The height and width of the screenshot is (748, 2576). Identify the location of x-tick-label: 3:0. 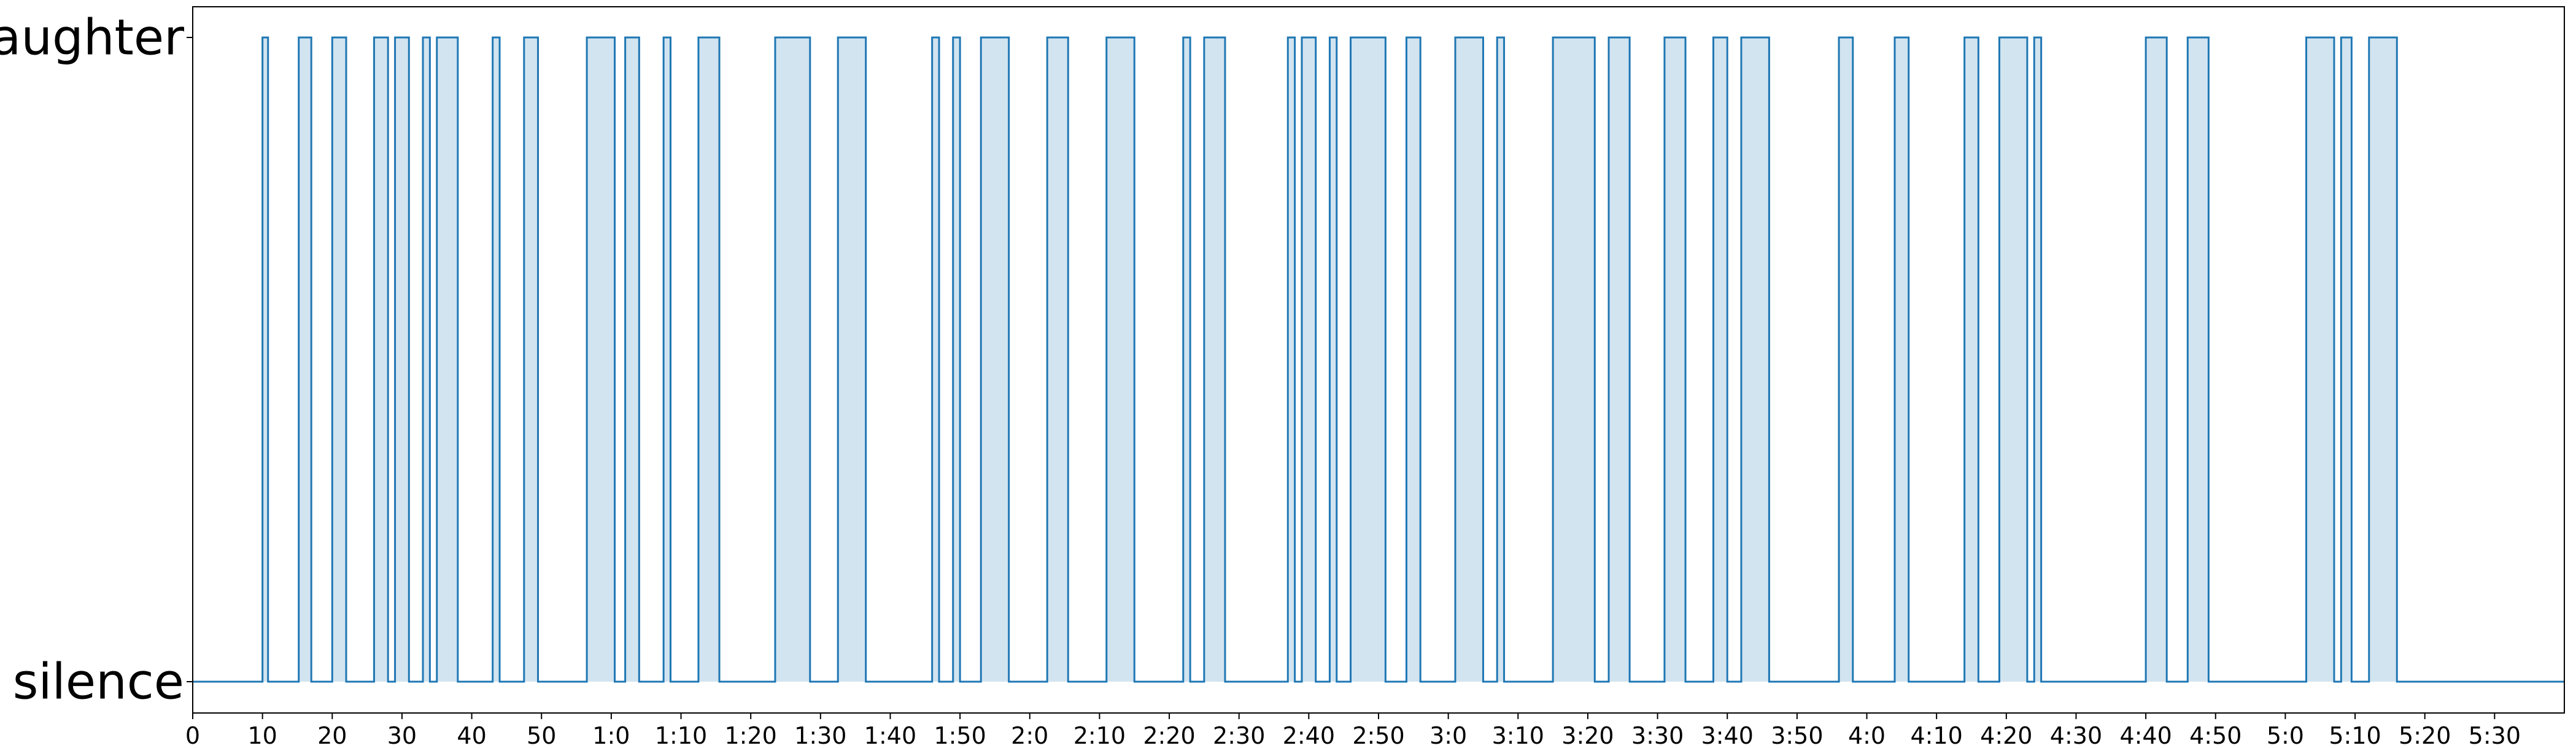
(1448, 734).